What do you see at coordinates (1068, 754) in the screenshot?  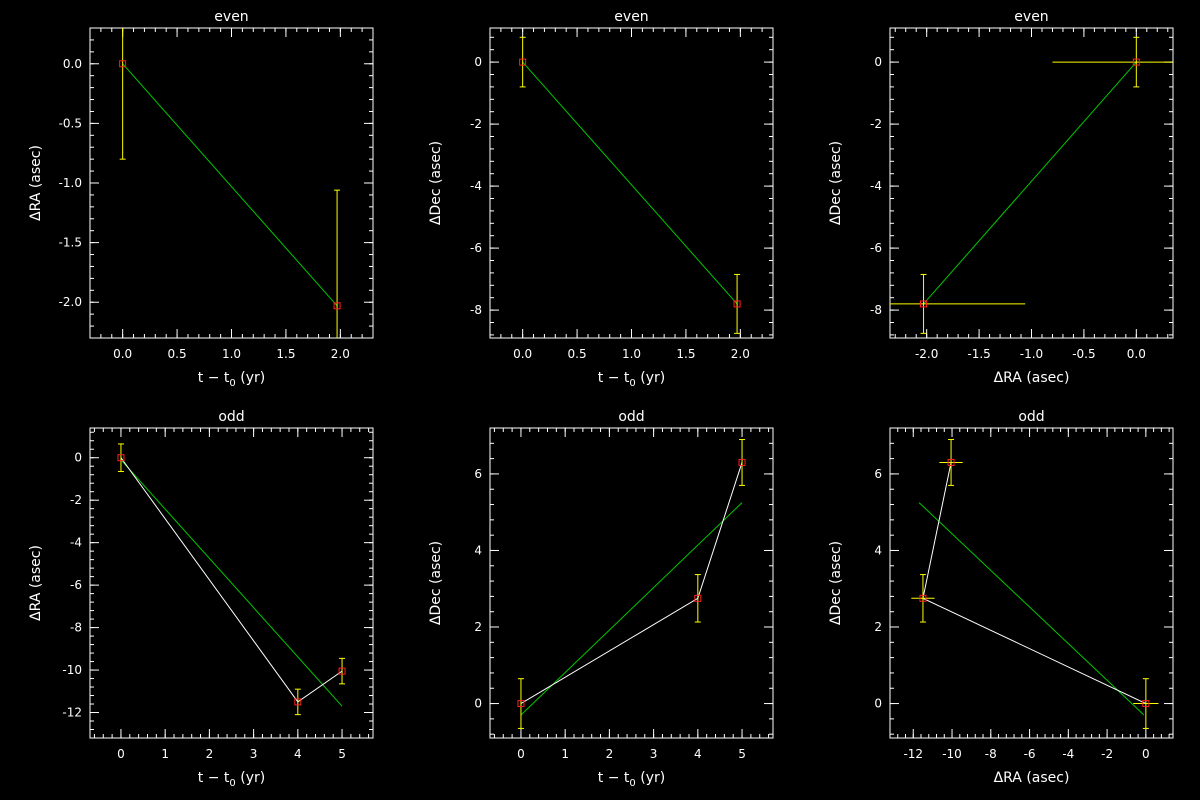 I see `x-tick-label: -4` at bounding box center [1068, 754].